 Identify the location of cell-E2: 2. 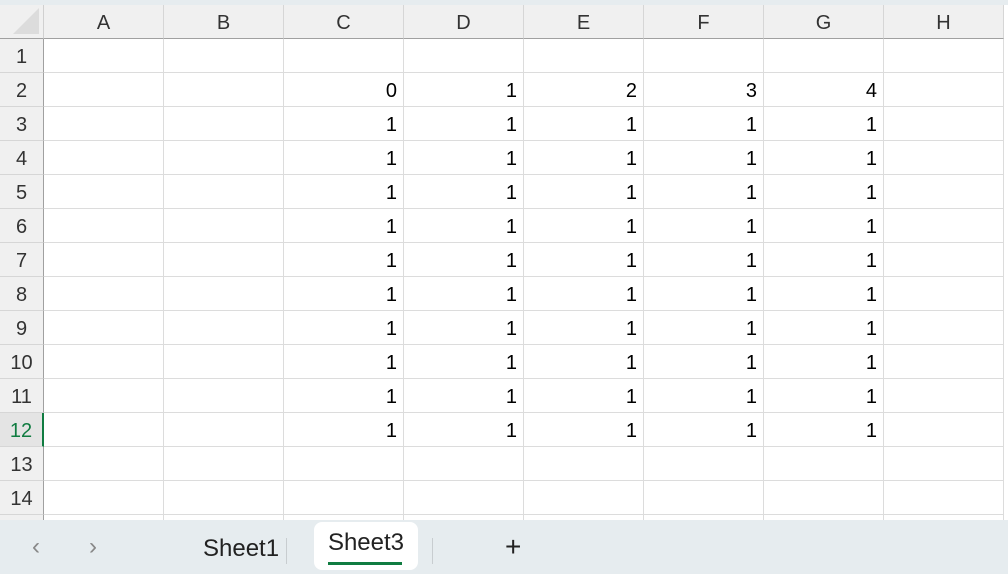
(584, 90).